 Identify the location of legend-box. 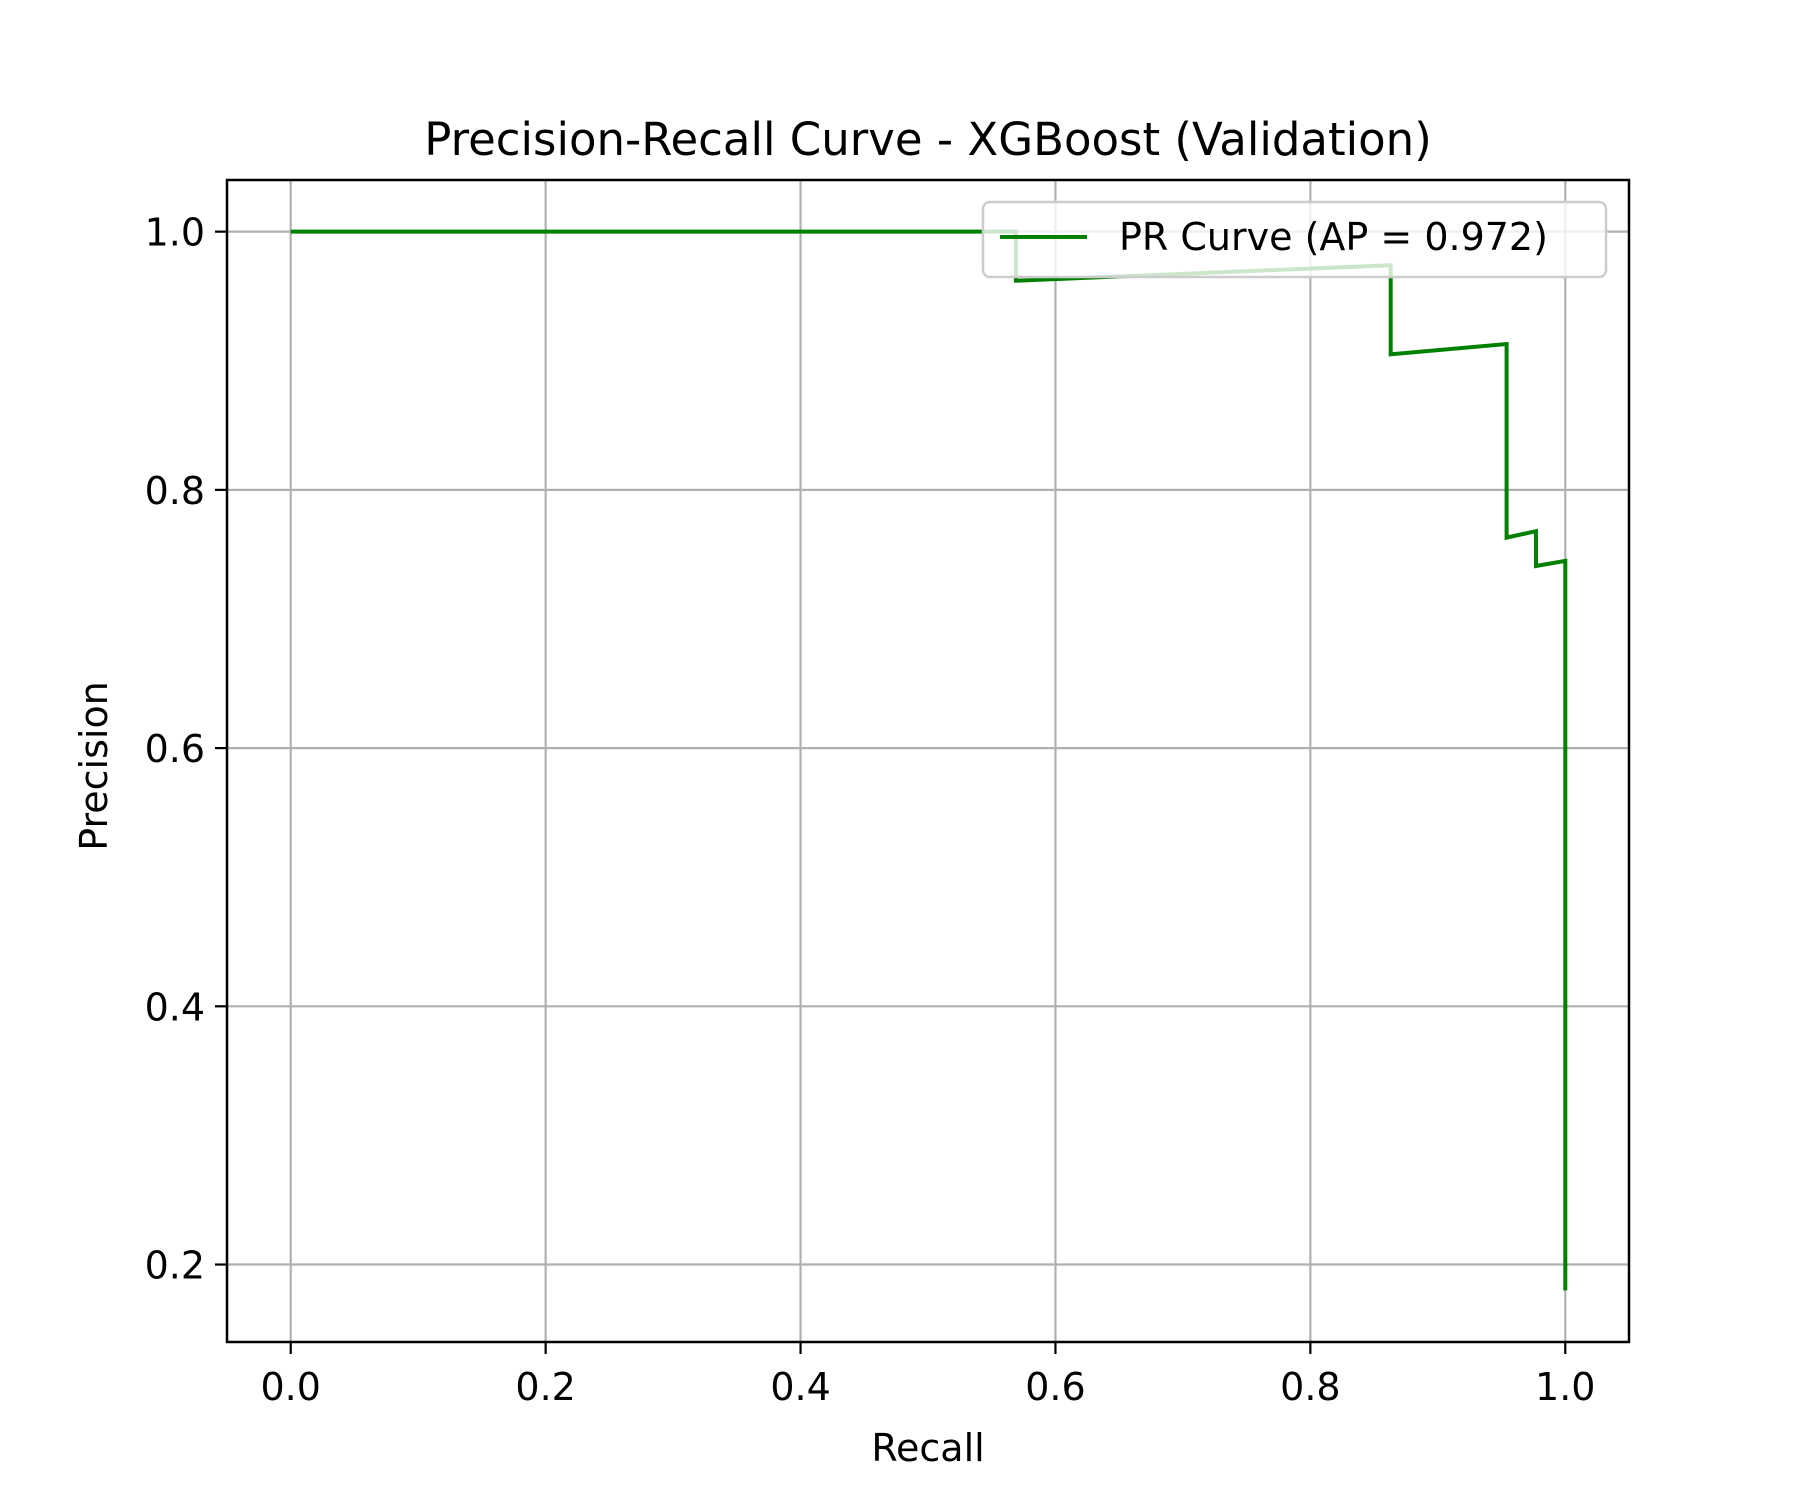
(1294, 239).